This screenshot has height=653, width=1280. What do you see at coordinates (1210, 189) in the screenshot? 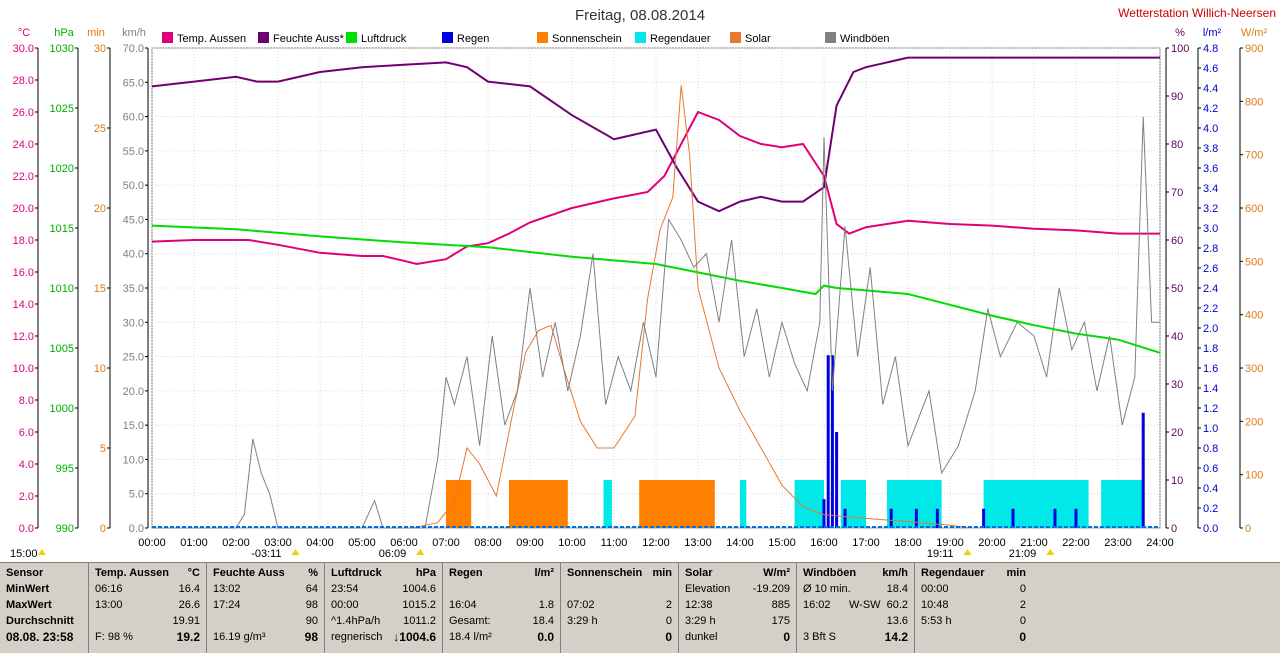
I see `y-tick-label: 3.4` at bounding box center [1210, 189].